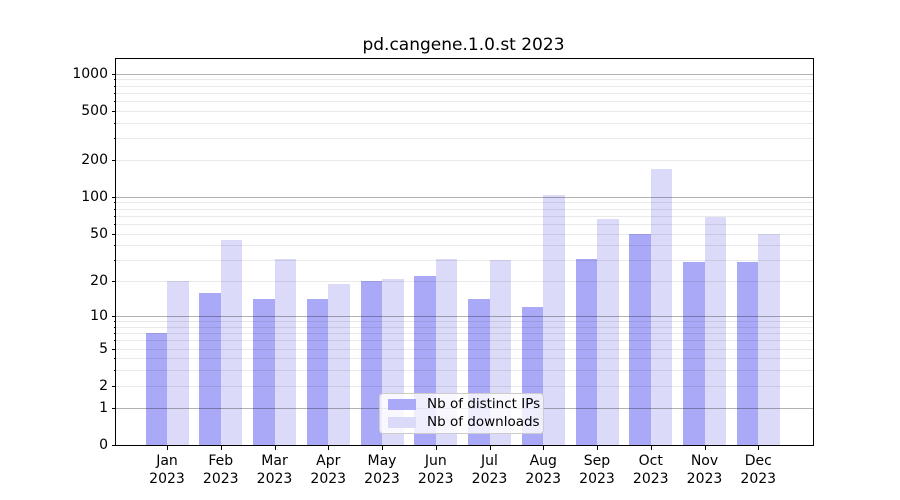 The width and height of the screenshot is (900, 500). I want to click on x-tick-label-nov: Nov 2023, so click(704, 470).